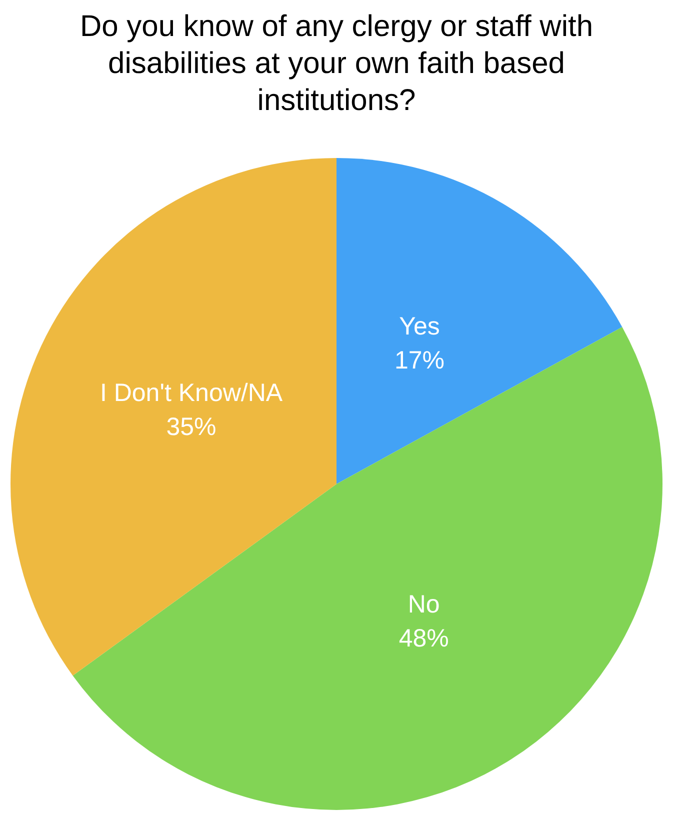 Image resolution: width=673 pixels, height=817 pixels. I want to click on data-label: 48%, so click(423, 638).